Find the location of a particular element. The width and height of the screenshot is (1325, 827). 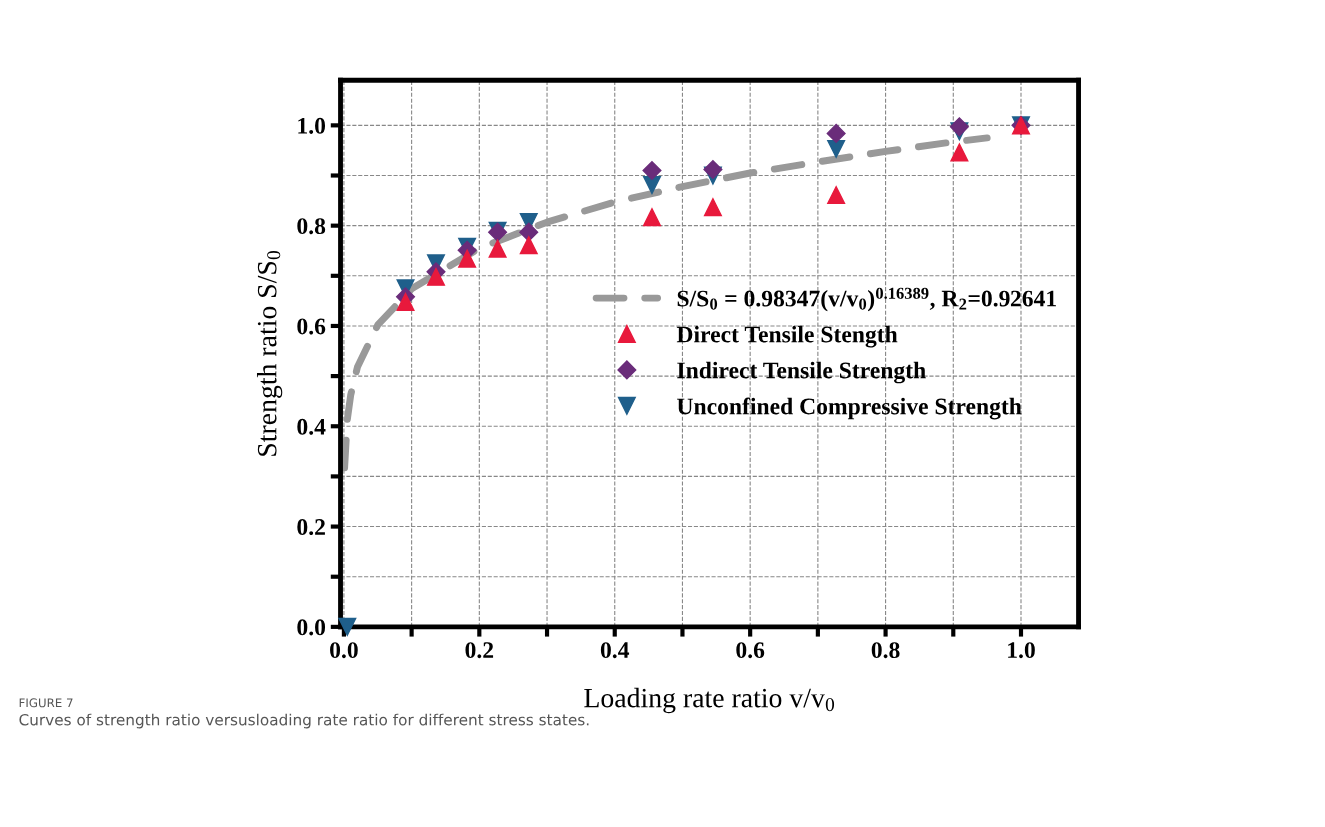

x-tick-label: 1.0 is located at coordinates (1021, 650).